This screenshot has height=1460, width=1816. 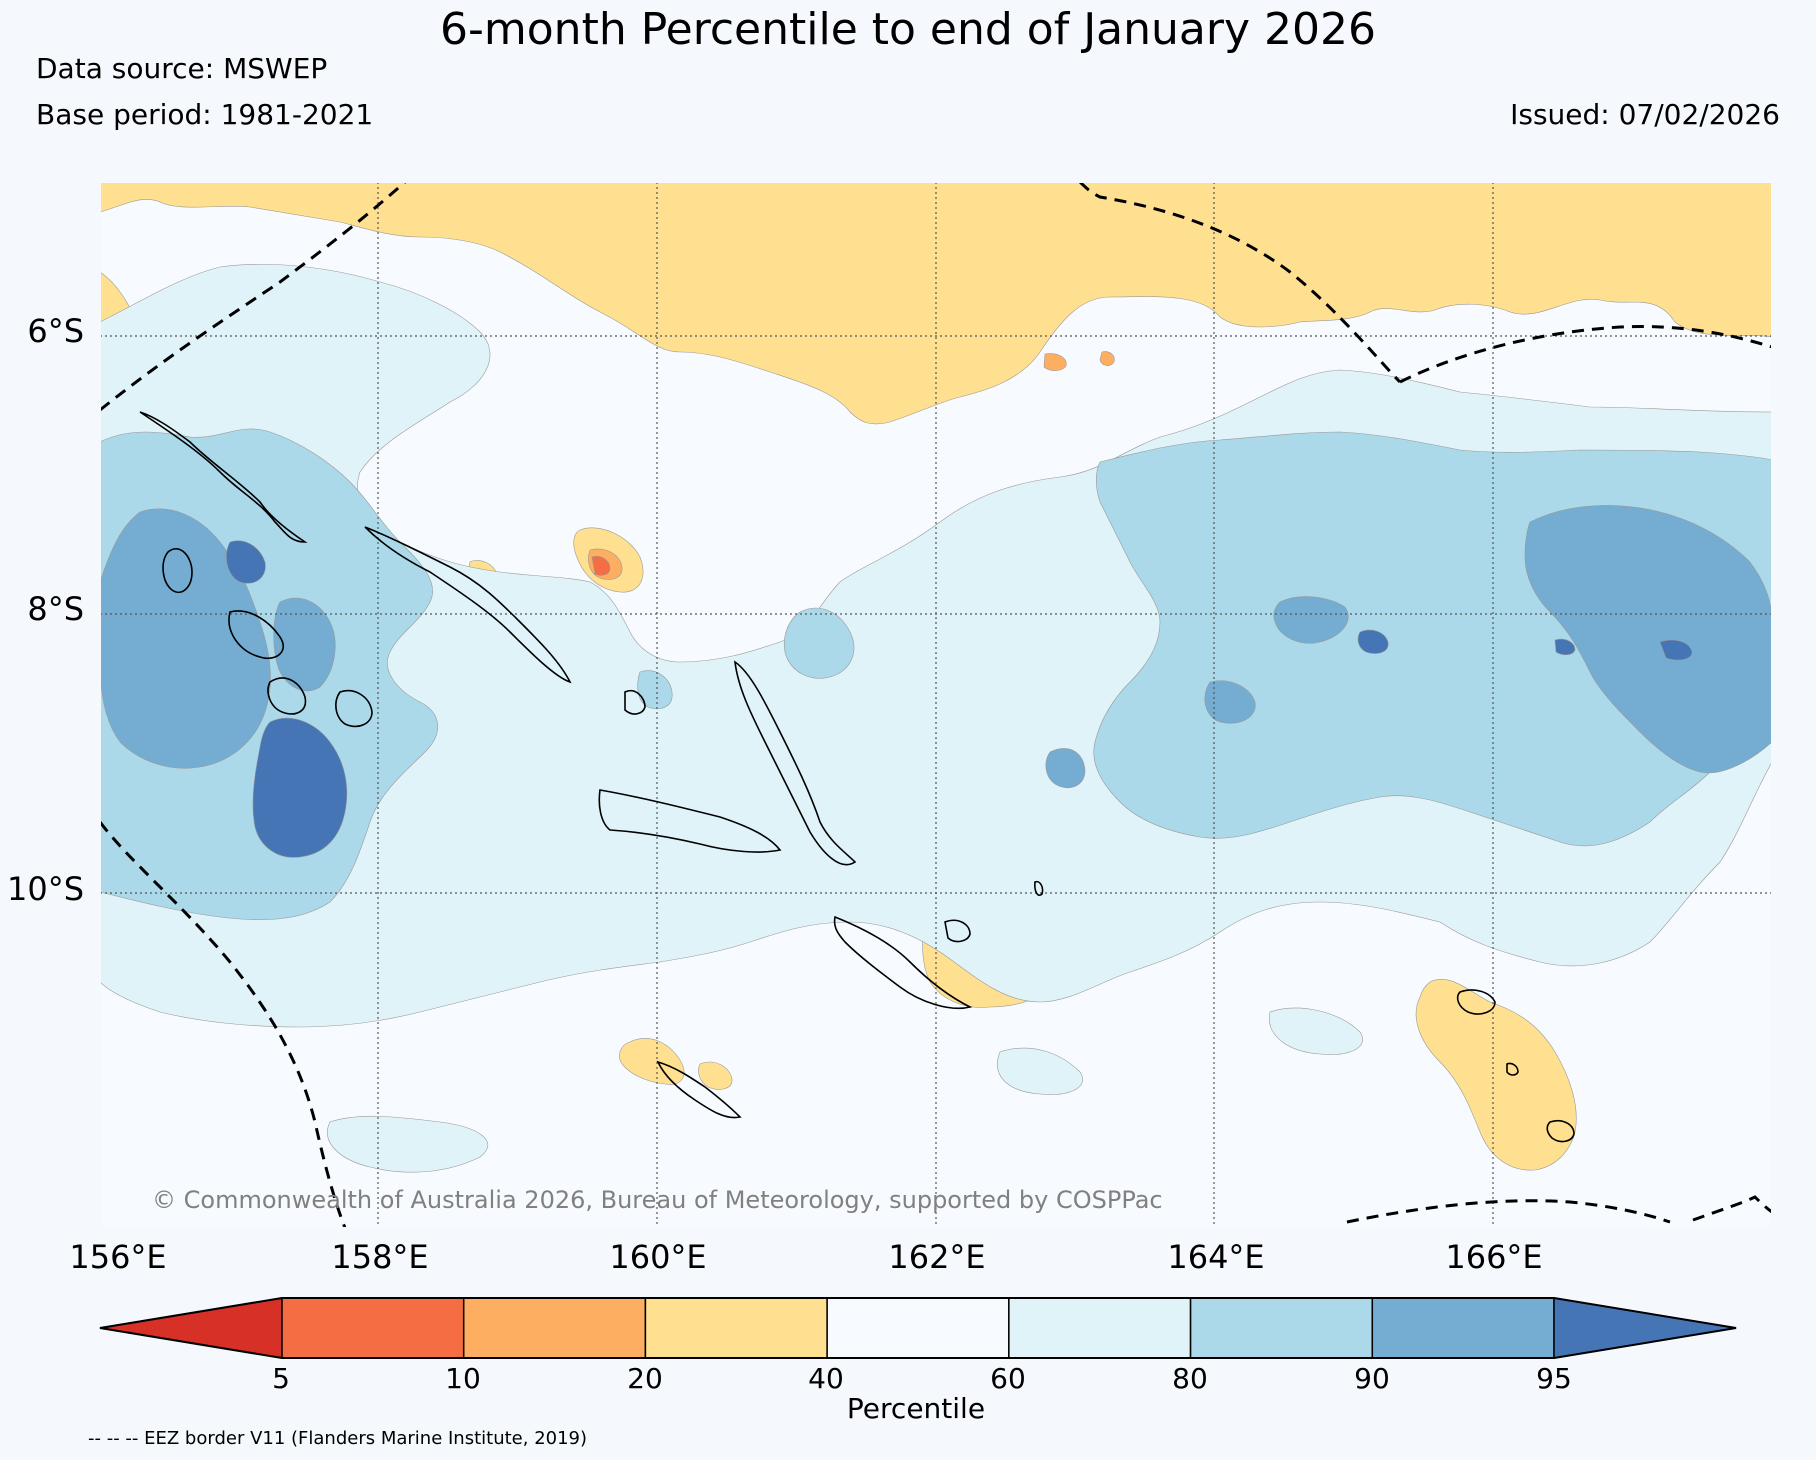 What do you see at coordinates (55, 331) in the screenshot?
I see `lat-label-6s: 6°S` at bounding box center [55, 331].